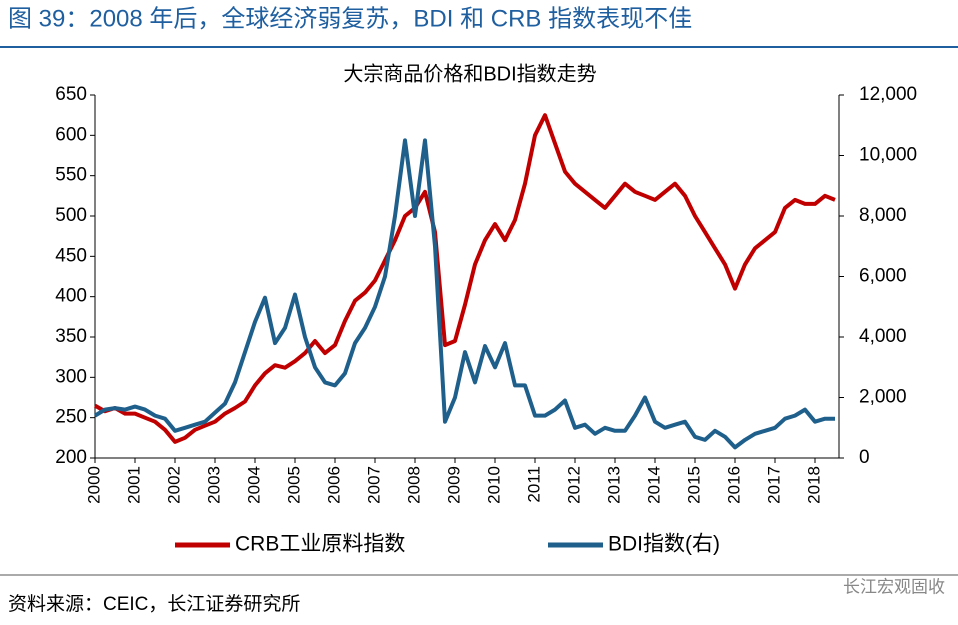 This screenshot has height=625, width=958. What do you see at coordinates (71, 417) in the screenshot?
I see `y-tick-label: 250` at bounding box center [71, 417].